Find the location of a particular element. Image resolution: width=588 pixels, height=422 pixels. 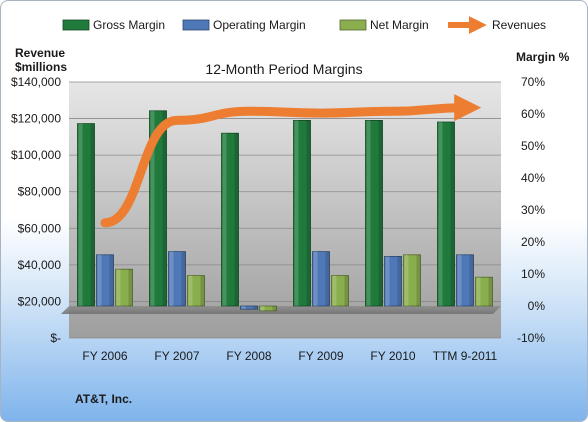

right-tick-label: 10% is located at coordinates (533, 274).